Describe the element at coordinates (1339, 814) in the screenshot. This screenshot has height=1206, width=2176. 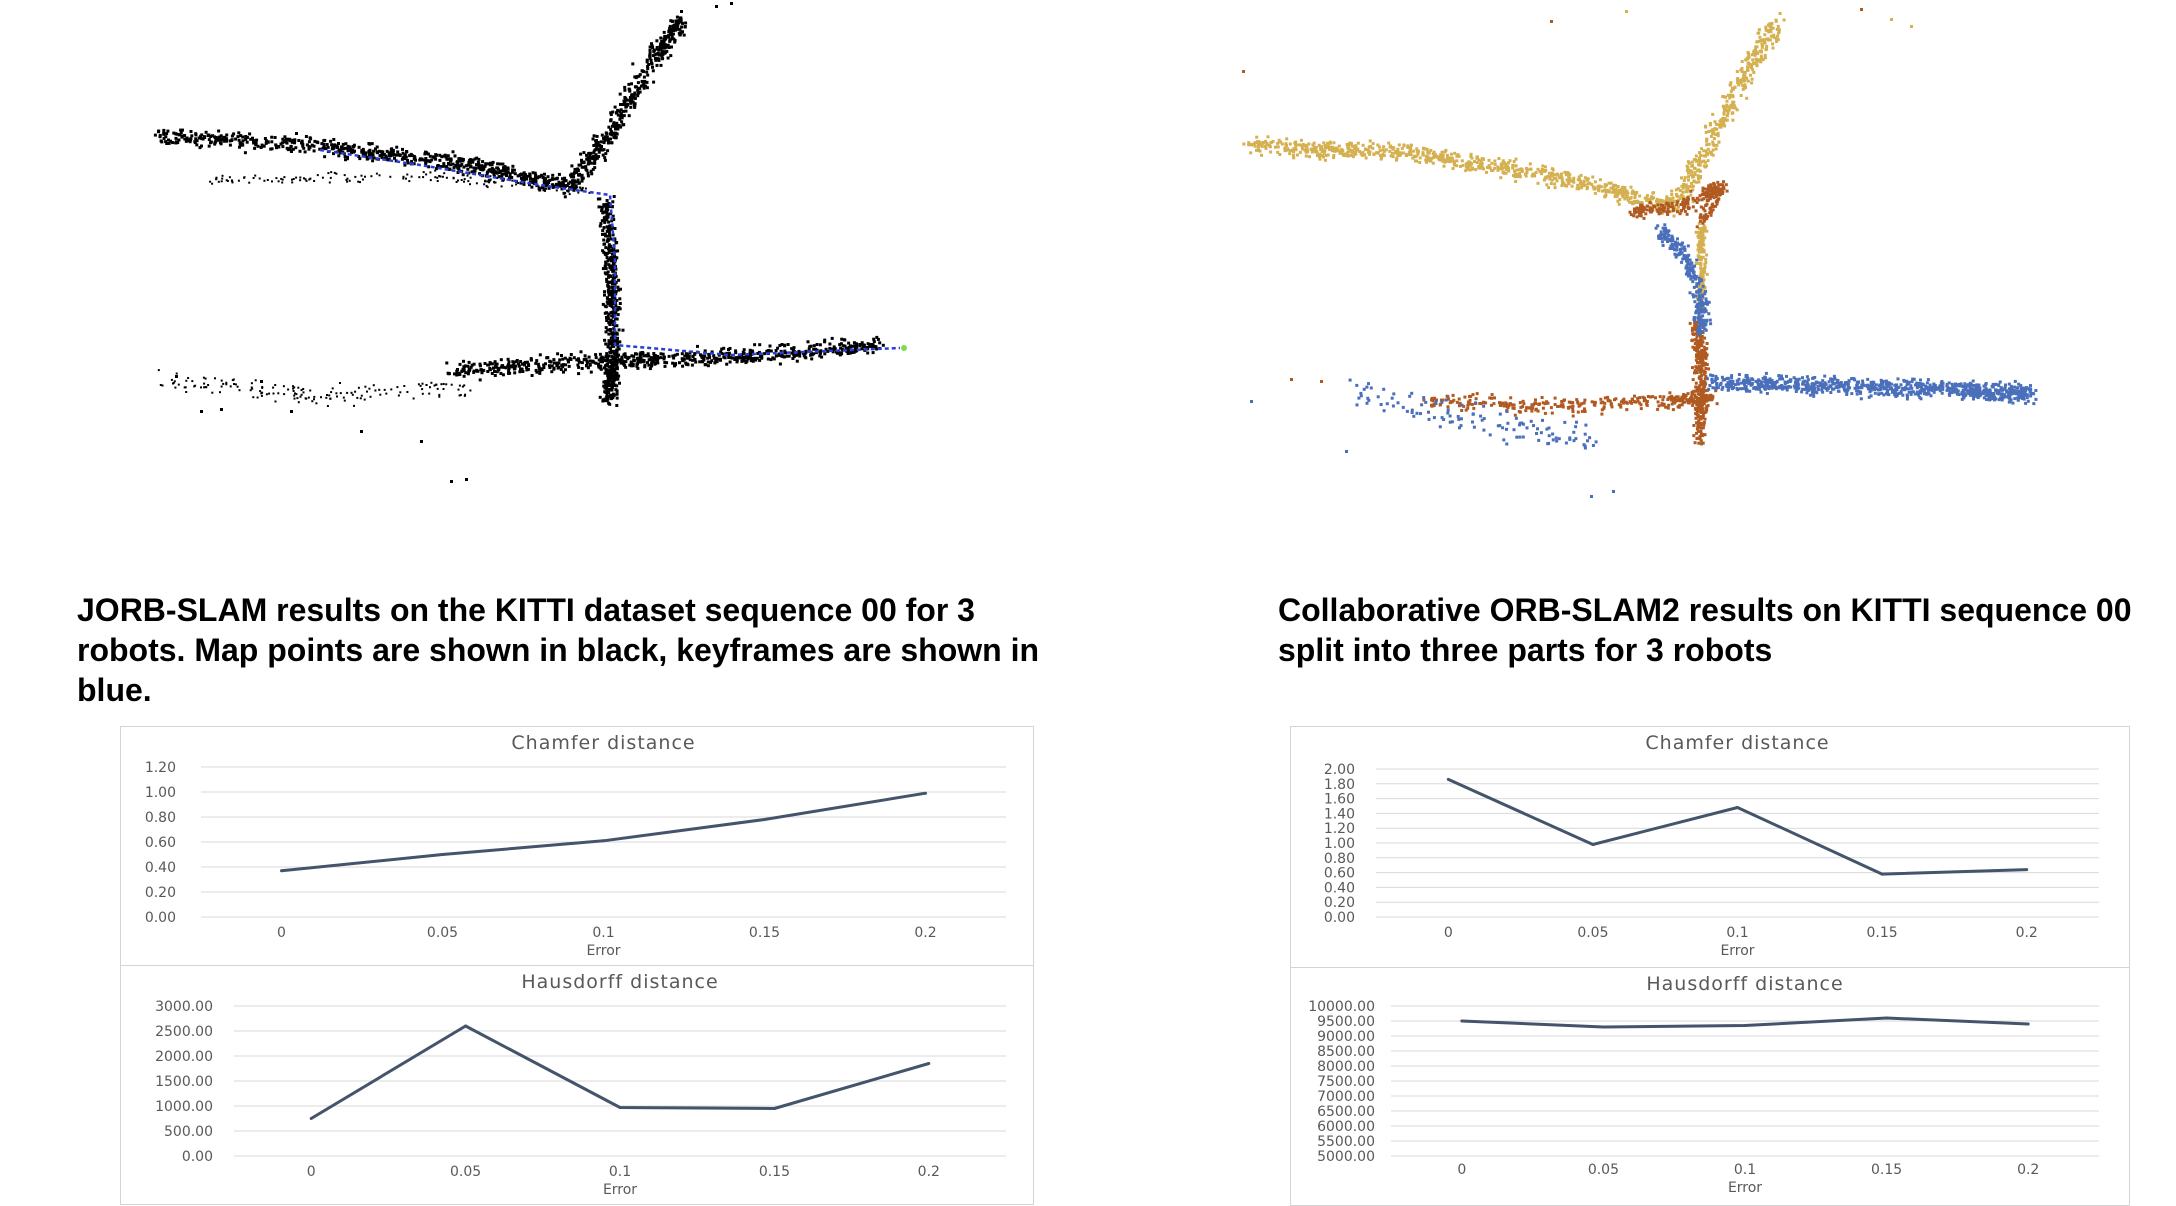
I see `y-tick-label: 1.40` at that location.